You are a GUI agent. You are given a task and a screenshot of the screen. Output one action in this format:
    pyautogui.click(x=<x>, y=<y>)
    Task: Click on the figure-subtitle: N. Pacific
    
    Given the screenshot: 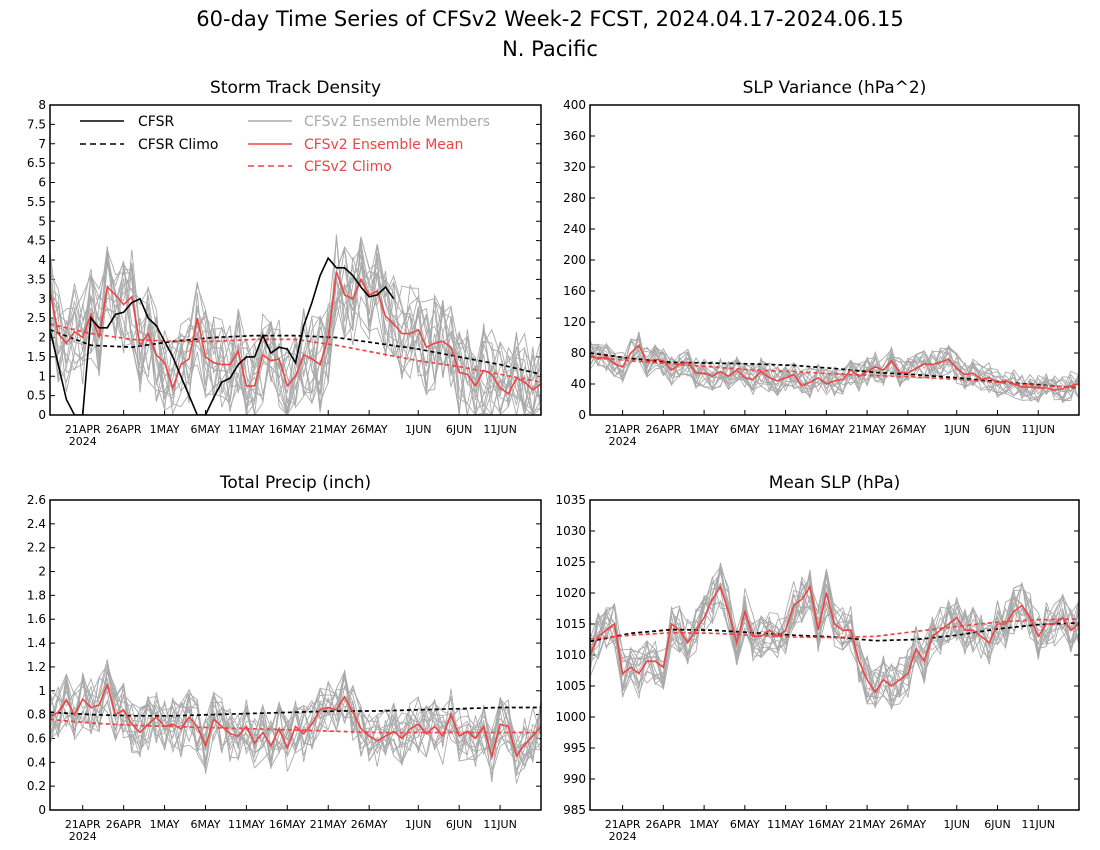 What is the action you would take?
    pyautogui.click(x=550, y=49)
    